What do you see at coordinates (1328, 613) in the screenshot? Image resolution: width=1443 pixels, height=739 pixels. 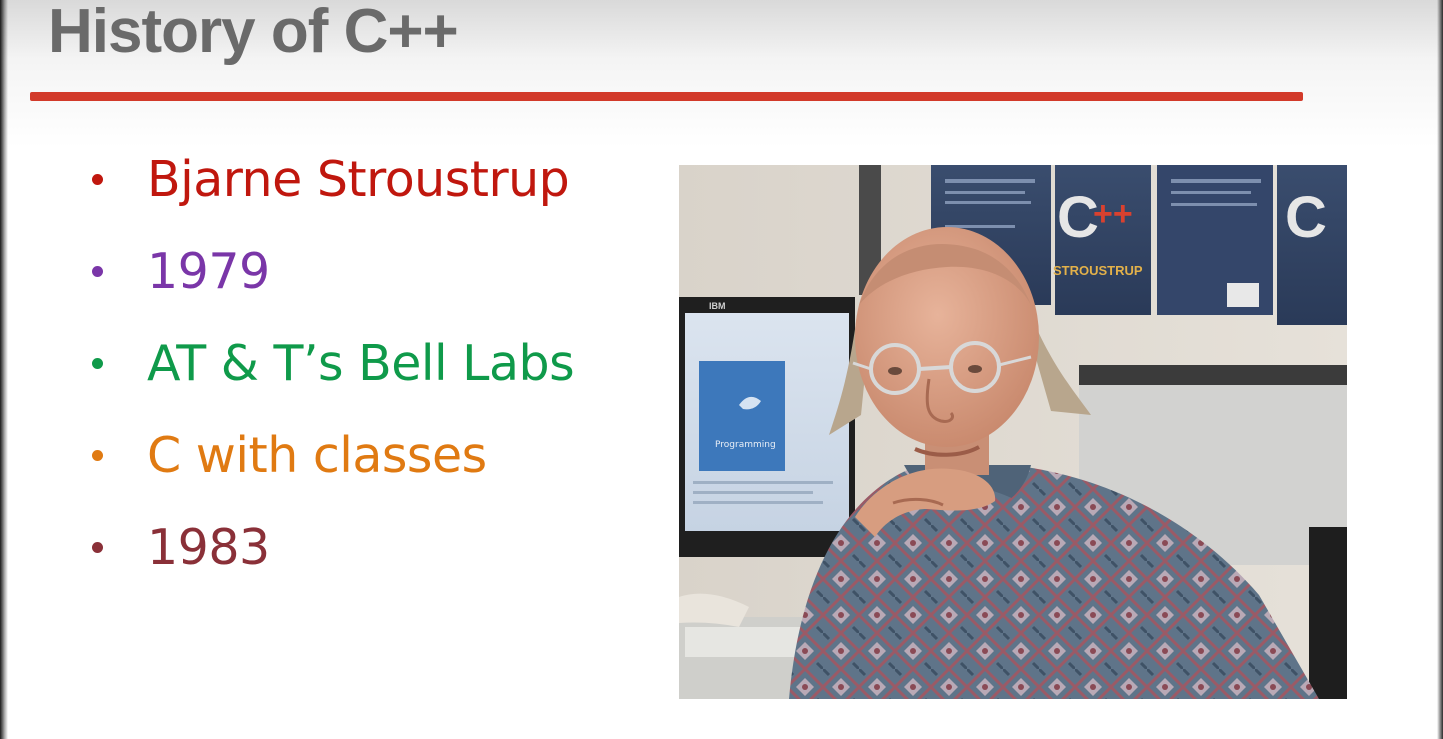 I see `speaker` at bounding box center [1328, 613].